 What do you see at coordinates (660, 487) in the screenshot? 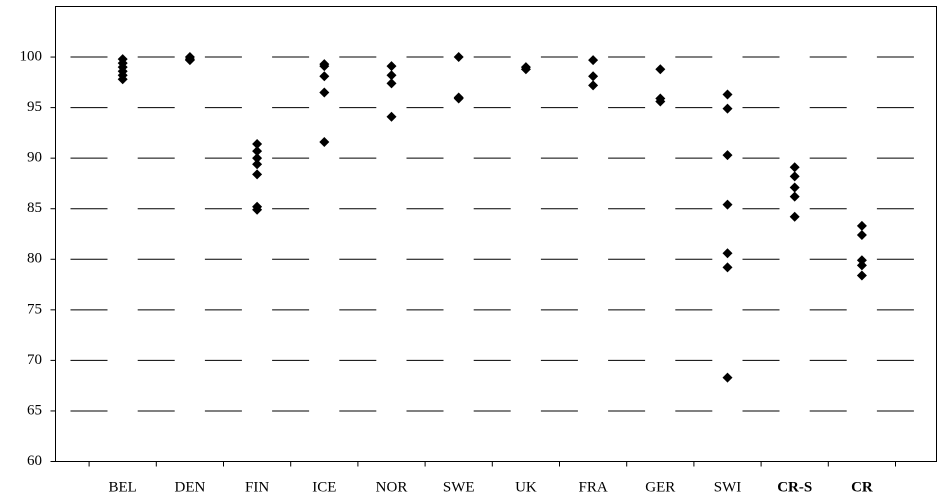
I see `x-tick-label: GER` at bounding box center [660, 487].